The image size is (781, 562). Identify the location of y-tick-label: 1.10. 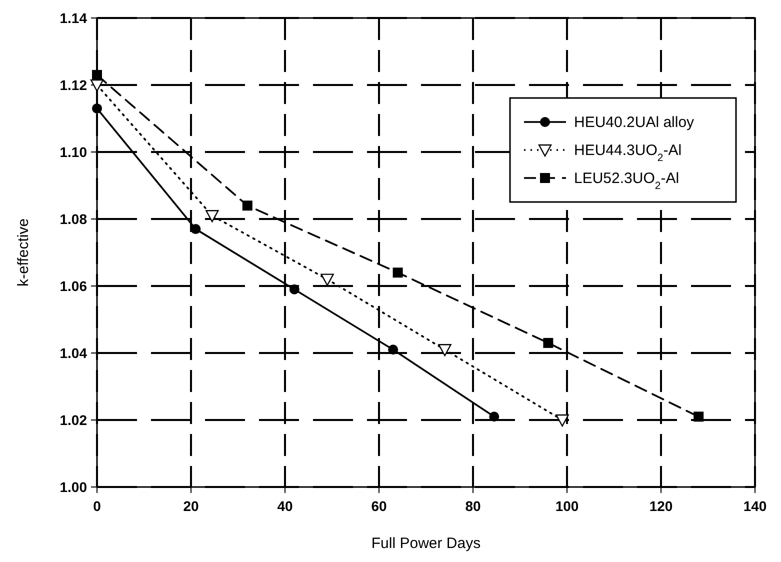
(74, 152).